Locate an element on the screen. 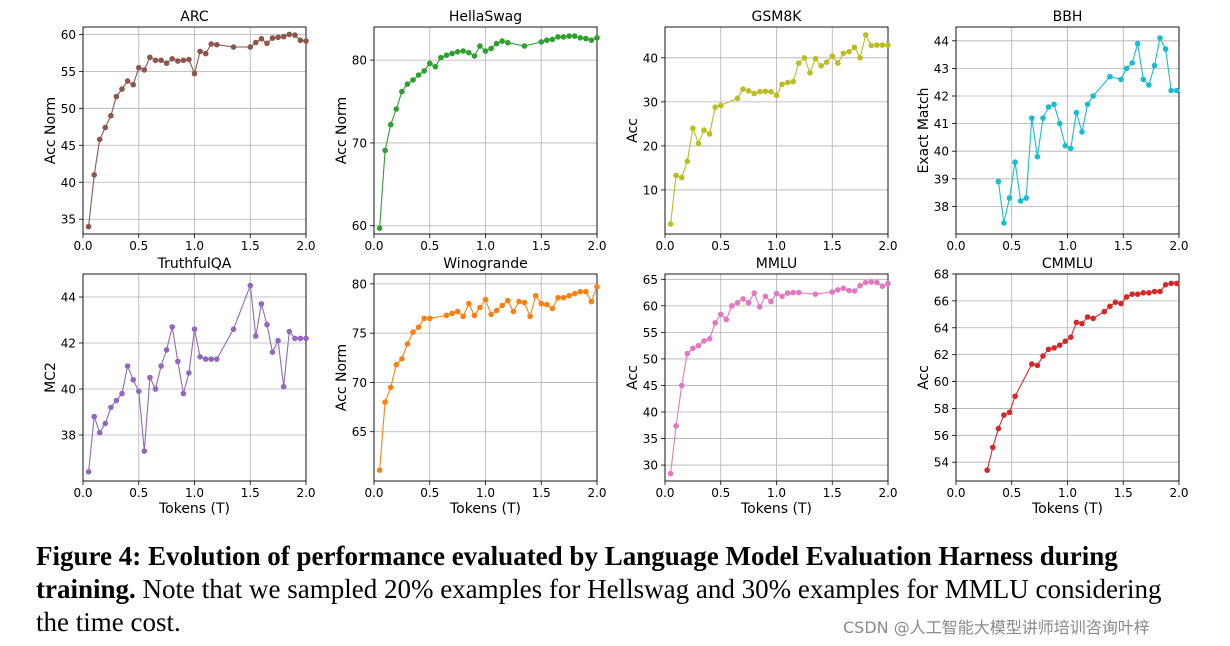 The image size is (1230, 646). plot-frame is located at coordinates (776, 130).